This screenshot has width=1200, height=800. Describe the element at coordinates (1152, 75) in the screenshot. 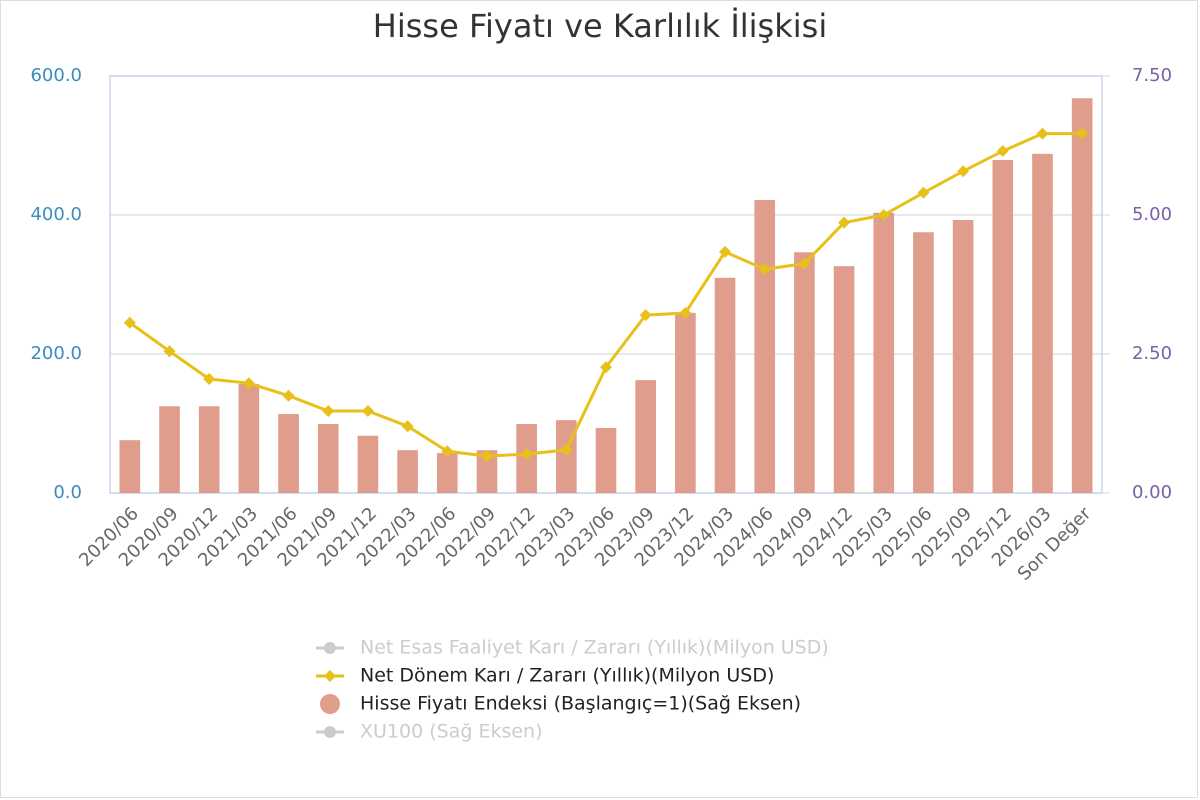

I see `y2-tick-label: 7.50` at that location.